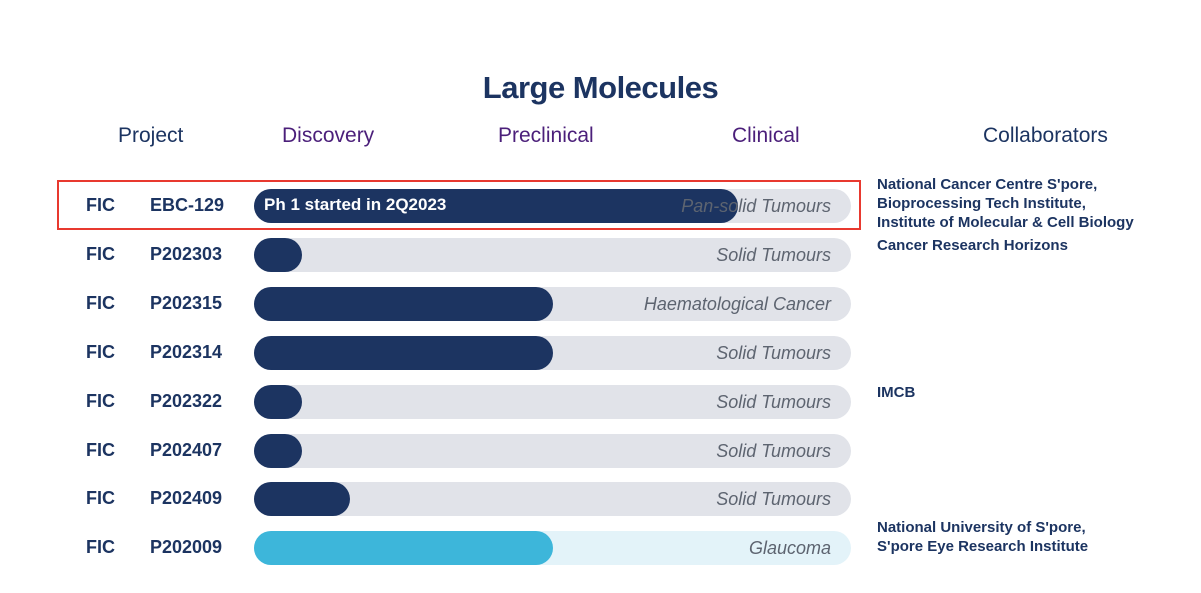 This screenshot has height=593, width=1201. Describe the element at coordinates (355, 204) in the screenshot. I see `progress-label: Ph 1 started in 2Q2023` at that location.